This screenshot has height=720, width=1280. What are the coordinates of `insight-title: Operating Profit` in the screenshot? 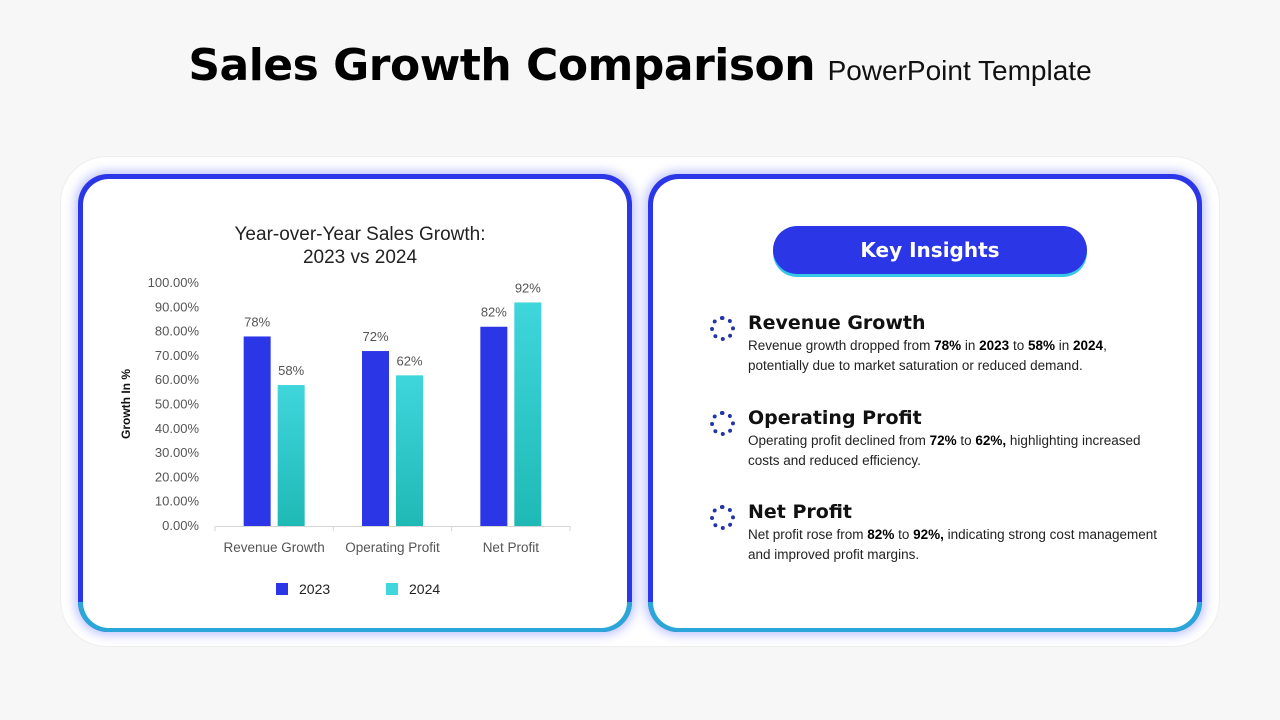 It's located at (835, 418).